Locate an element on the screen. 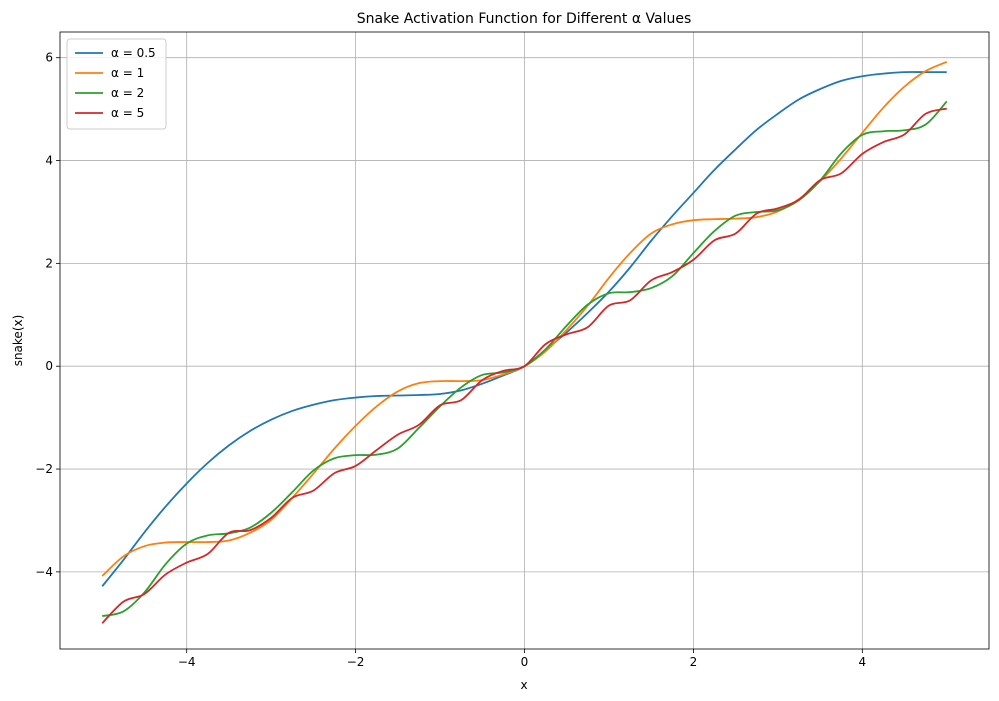  x-tick-label: 4 is located at coordinates (862, 662).